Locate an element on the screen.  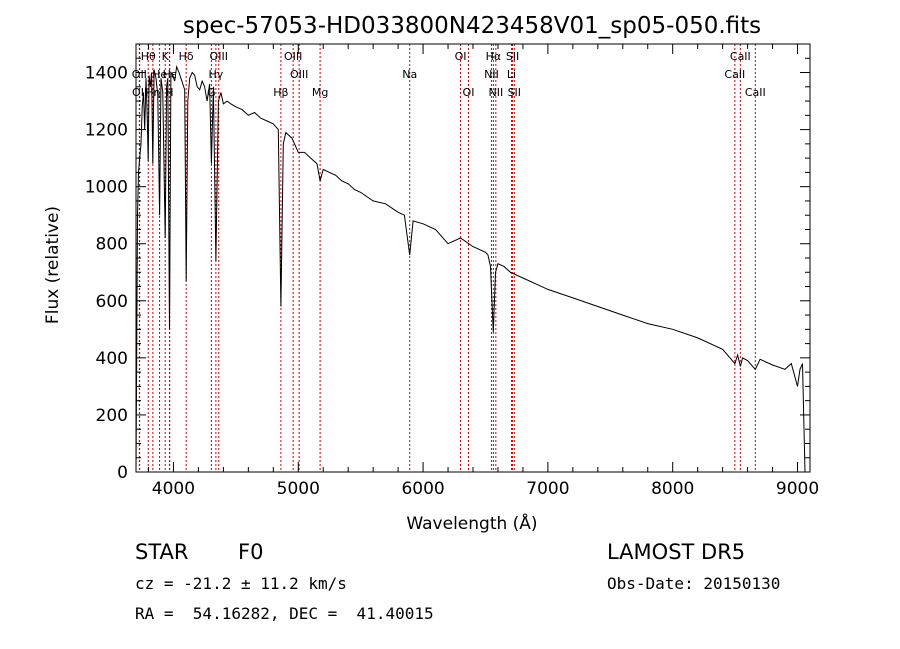
object-subclass: F0 is located at coordinates (251, 552).